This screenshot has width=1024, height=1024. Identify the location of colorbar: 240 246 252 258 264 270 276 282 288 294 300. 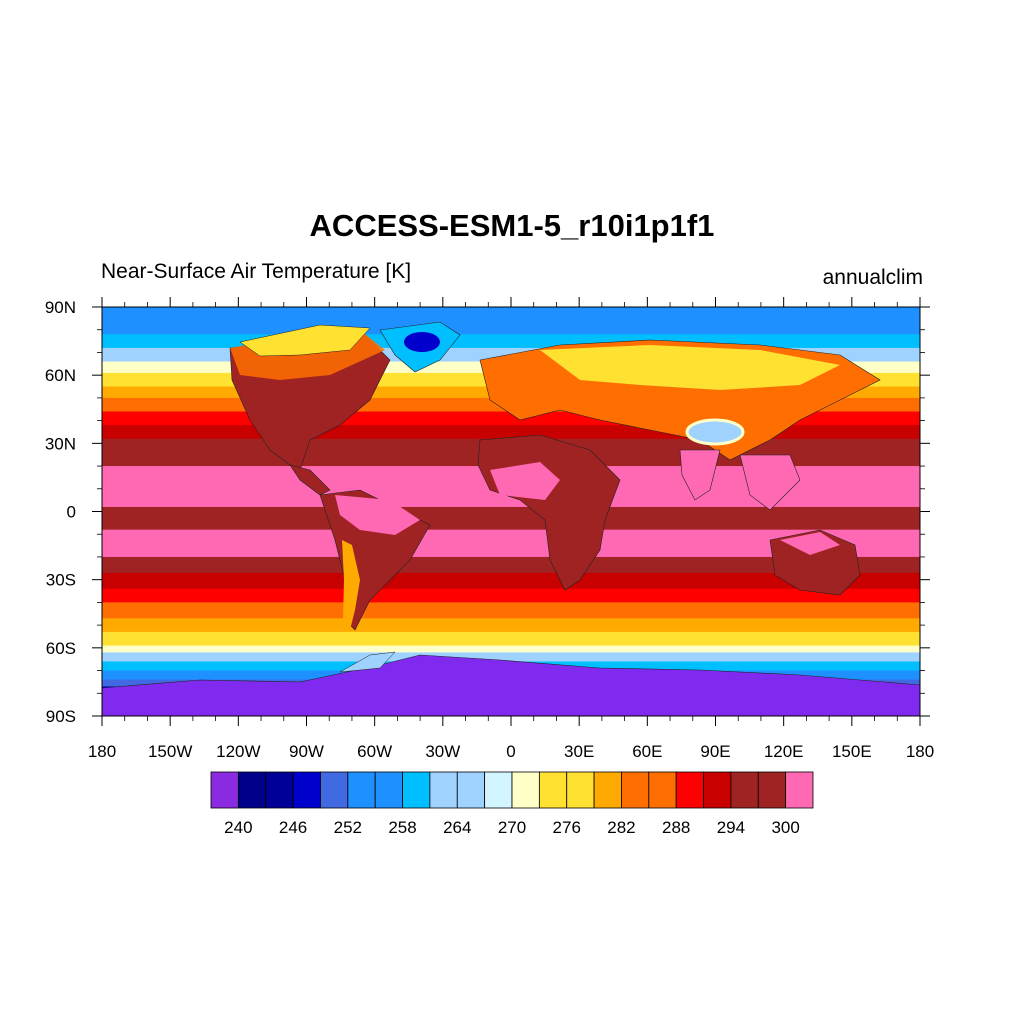
(512, 804).